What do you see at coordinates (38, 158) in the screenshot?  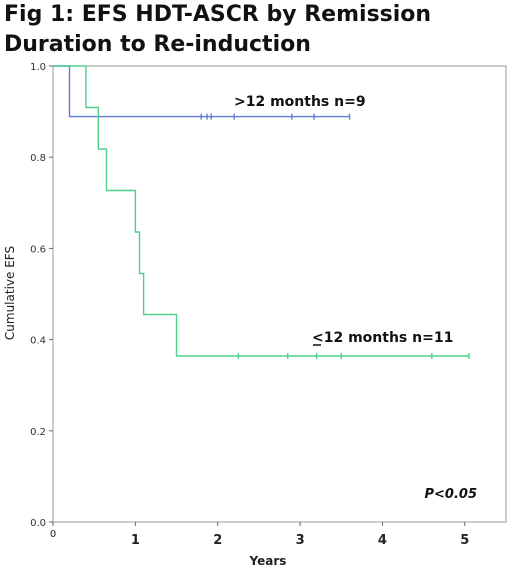 I see `y-tick-label: 0.8` at bounding box center [38, 158].